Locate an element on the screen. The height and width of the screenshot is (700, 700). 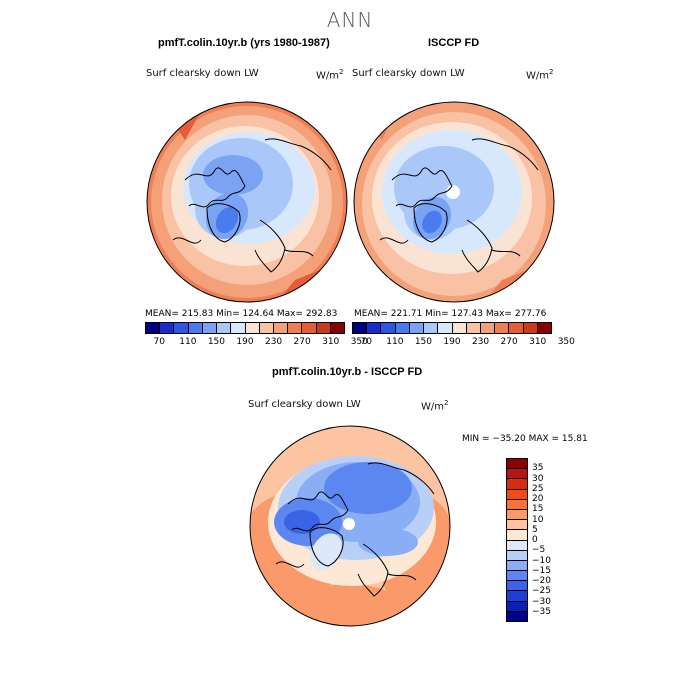
diff-stats: MIN = −35.20 MAX = 15.81 is located at coordinates (525, 439).